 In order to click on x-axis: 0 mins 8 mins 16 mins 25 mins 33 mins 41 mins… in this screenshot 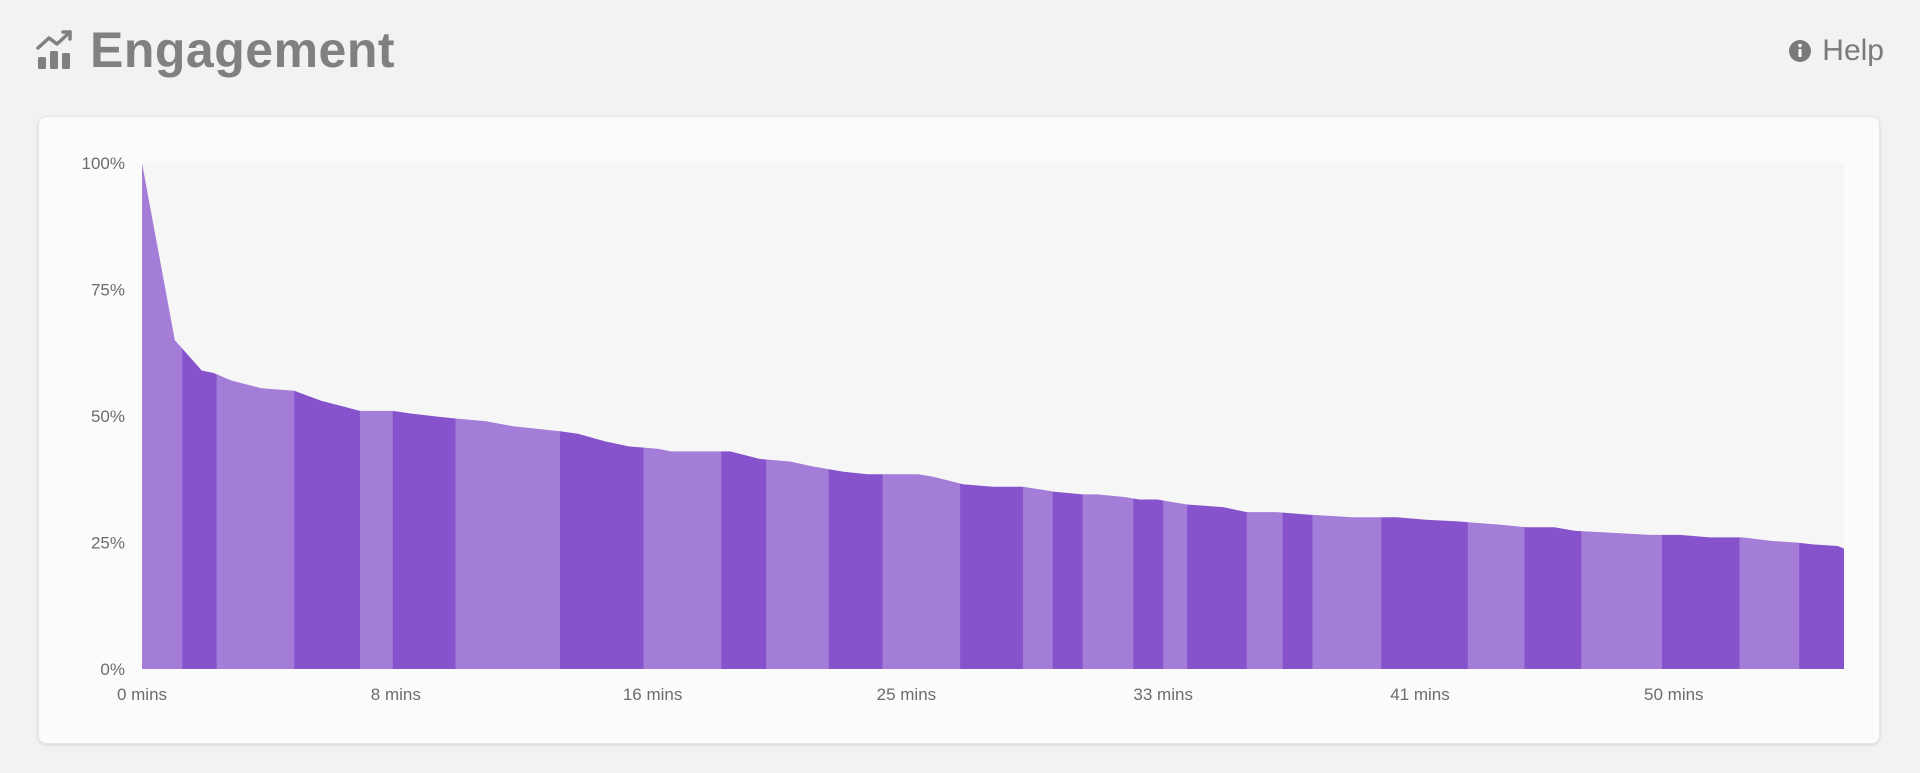, I will do `click(910, 694)`.